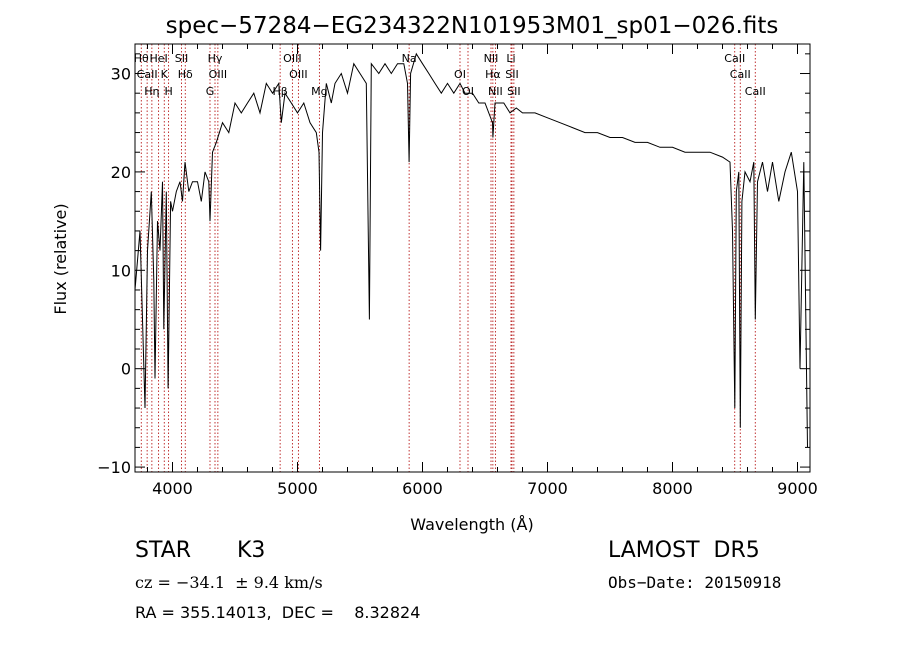 This screenshot has width=900, height=649. I want to click on x-tick-label: 4000, so click(172, 488).